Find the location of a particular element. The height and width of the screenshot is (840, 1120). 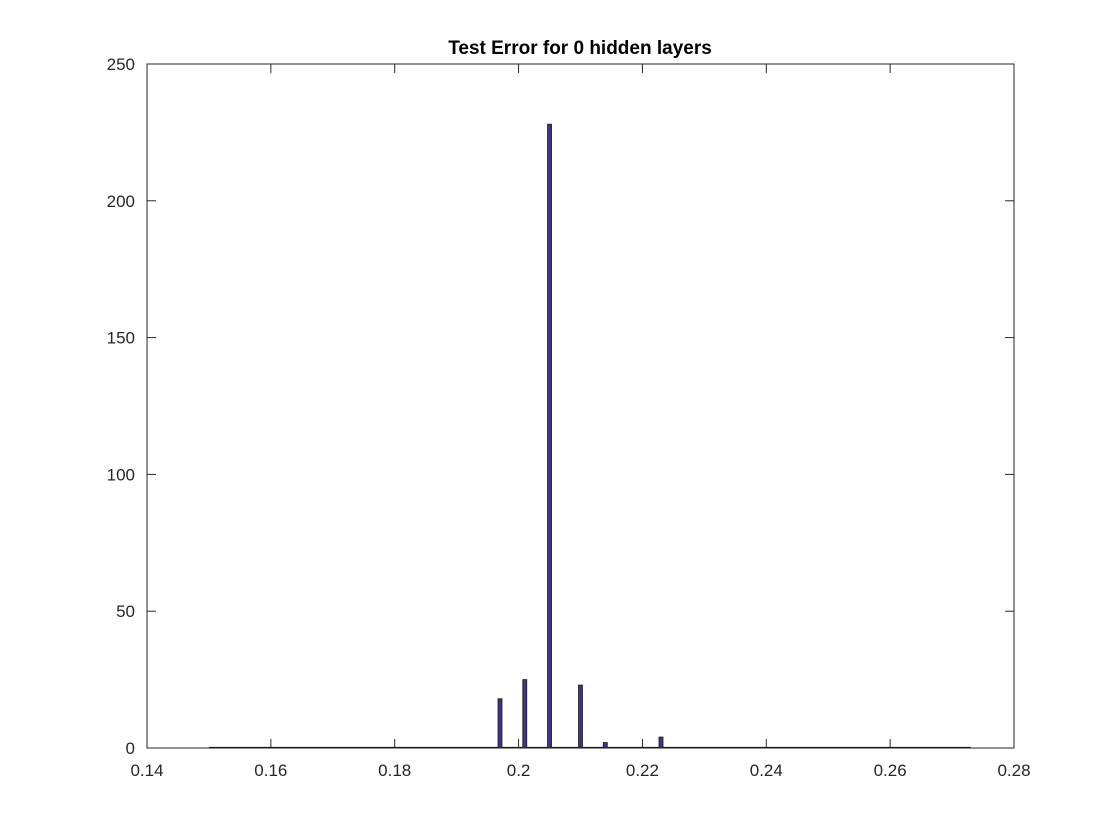

x-tick-label: 0.24 is located at coordinates (766, 770).